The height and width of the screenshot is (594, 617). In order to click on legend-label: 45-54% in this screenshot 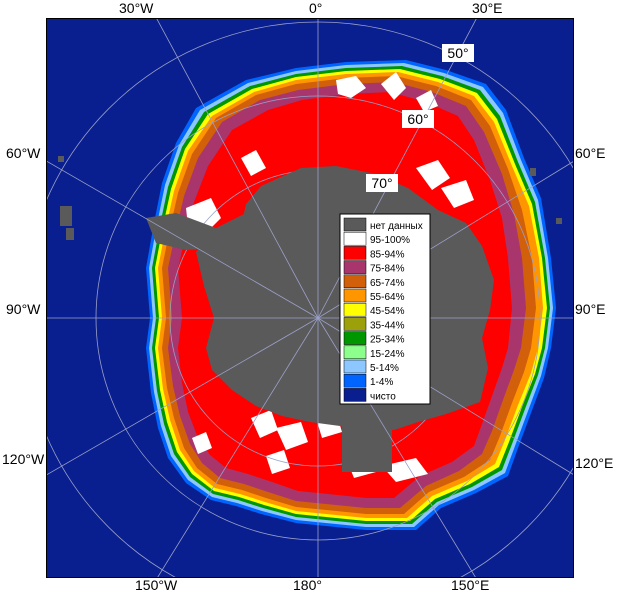, I will do `click(387, 311)`.